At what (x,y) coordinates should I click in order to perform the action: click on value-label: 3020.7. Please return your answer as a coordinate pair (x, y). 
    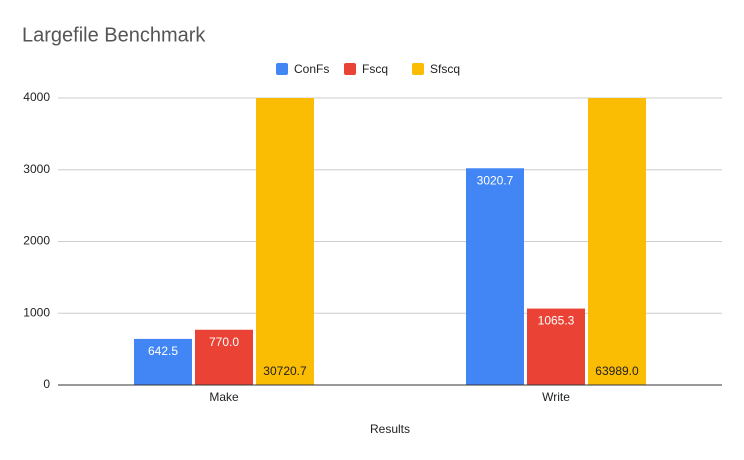
    Looking at the image, I should click on (495, 180).